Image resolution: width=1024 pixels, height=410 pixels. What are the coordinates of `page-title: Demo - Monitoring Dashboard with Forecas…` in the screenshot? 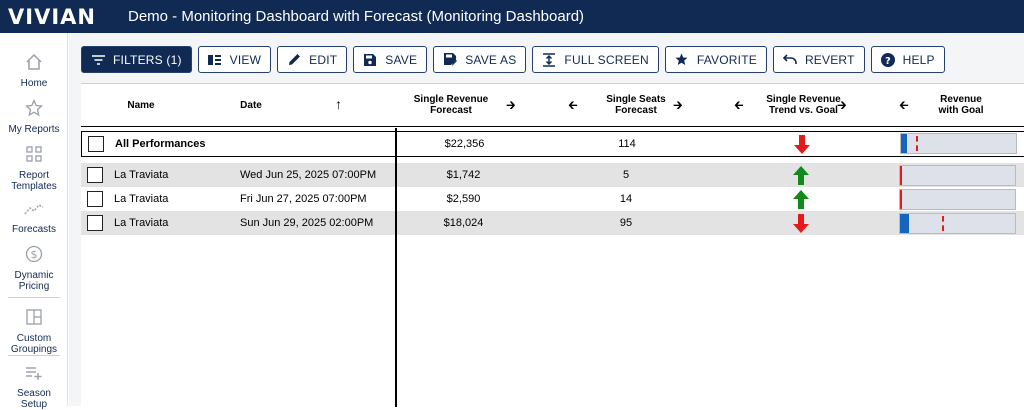 It's located at (356, 16).